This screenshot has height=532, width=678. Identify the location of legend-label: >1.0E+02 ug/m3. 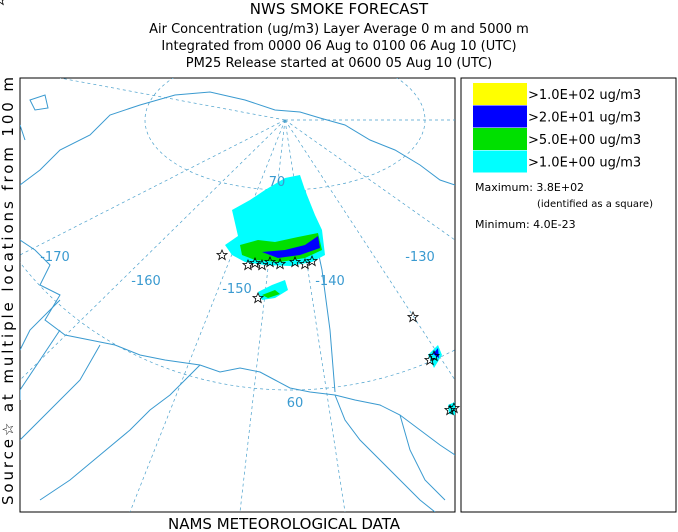
(584, 95).